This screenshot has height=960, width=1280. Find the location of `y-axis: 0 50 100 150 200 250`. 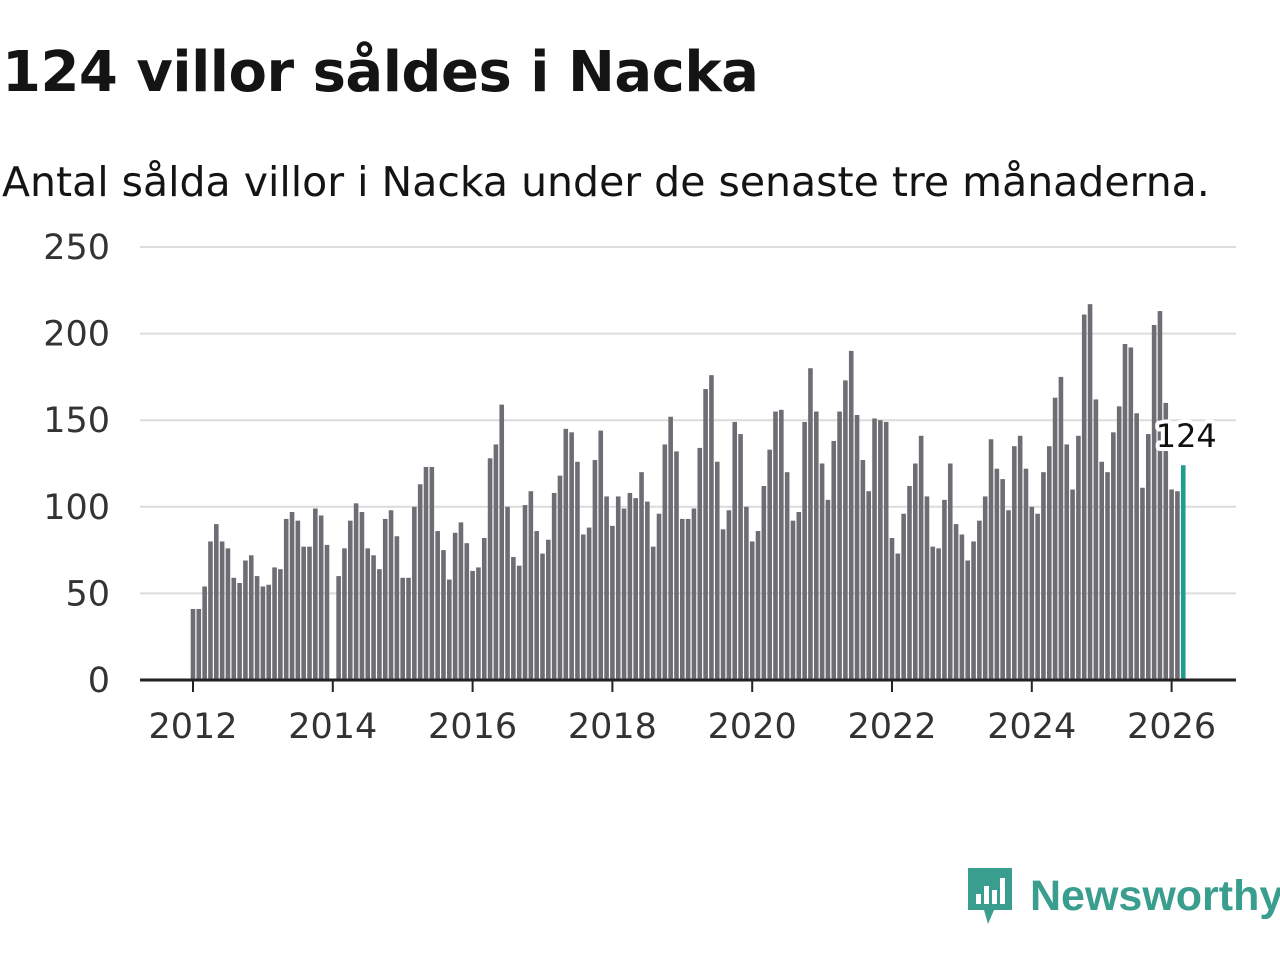

y-axis: 0 50 100 150 200 250 is located at coordinates (76, 464).